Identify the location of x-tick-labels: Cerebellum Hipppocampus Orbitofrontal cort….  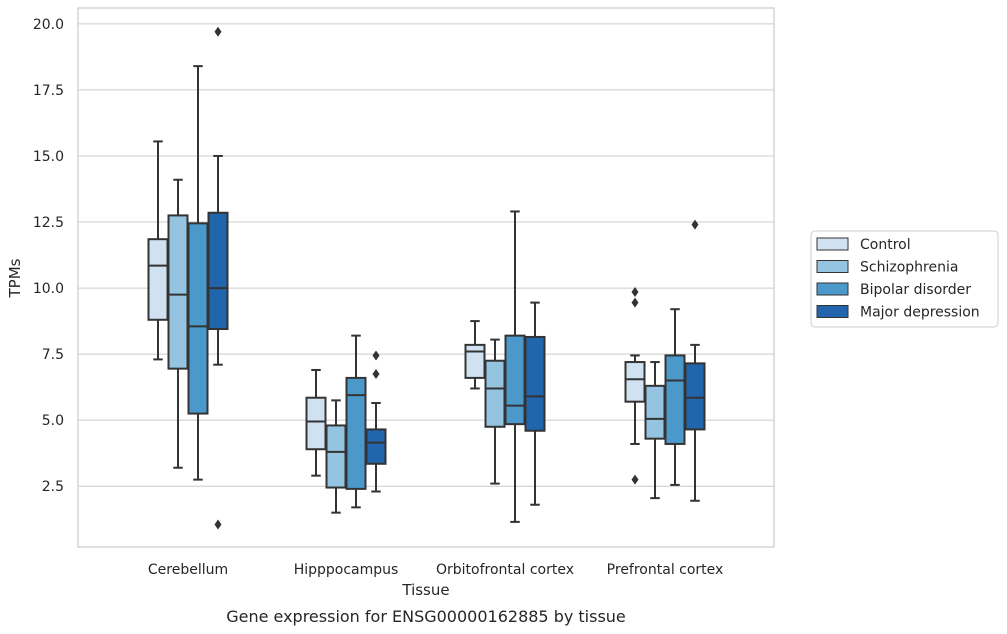
(435, 570).